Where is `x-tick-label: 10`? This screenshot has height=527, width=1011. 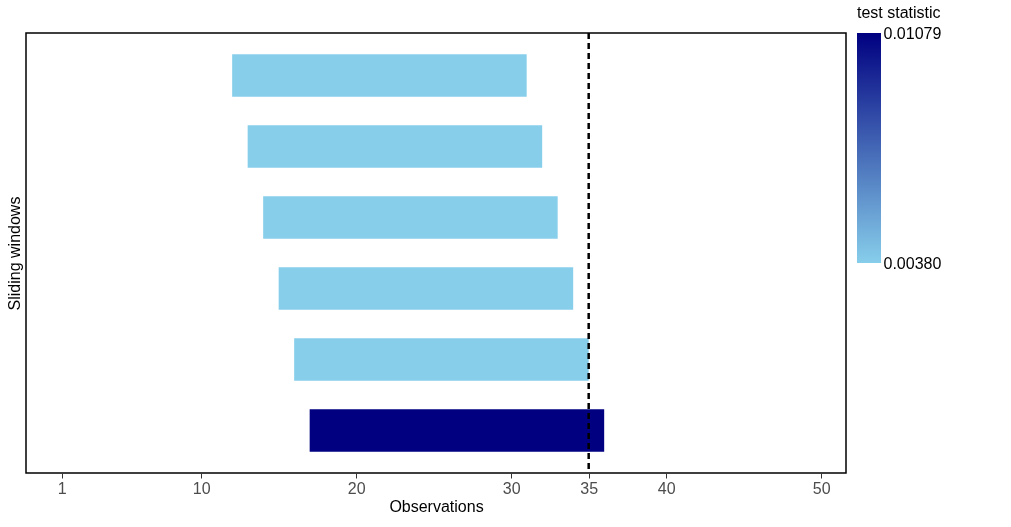
x-tick-label: 10 is located at coordinates (201, 488).